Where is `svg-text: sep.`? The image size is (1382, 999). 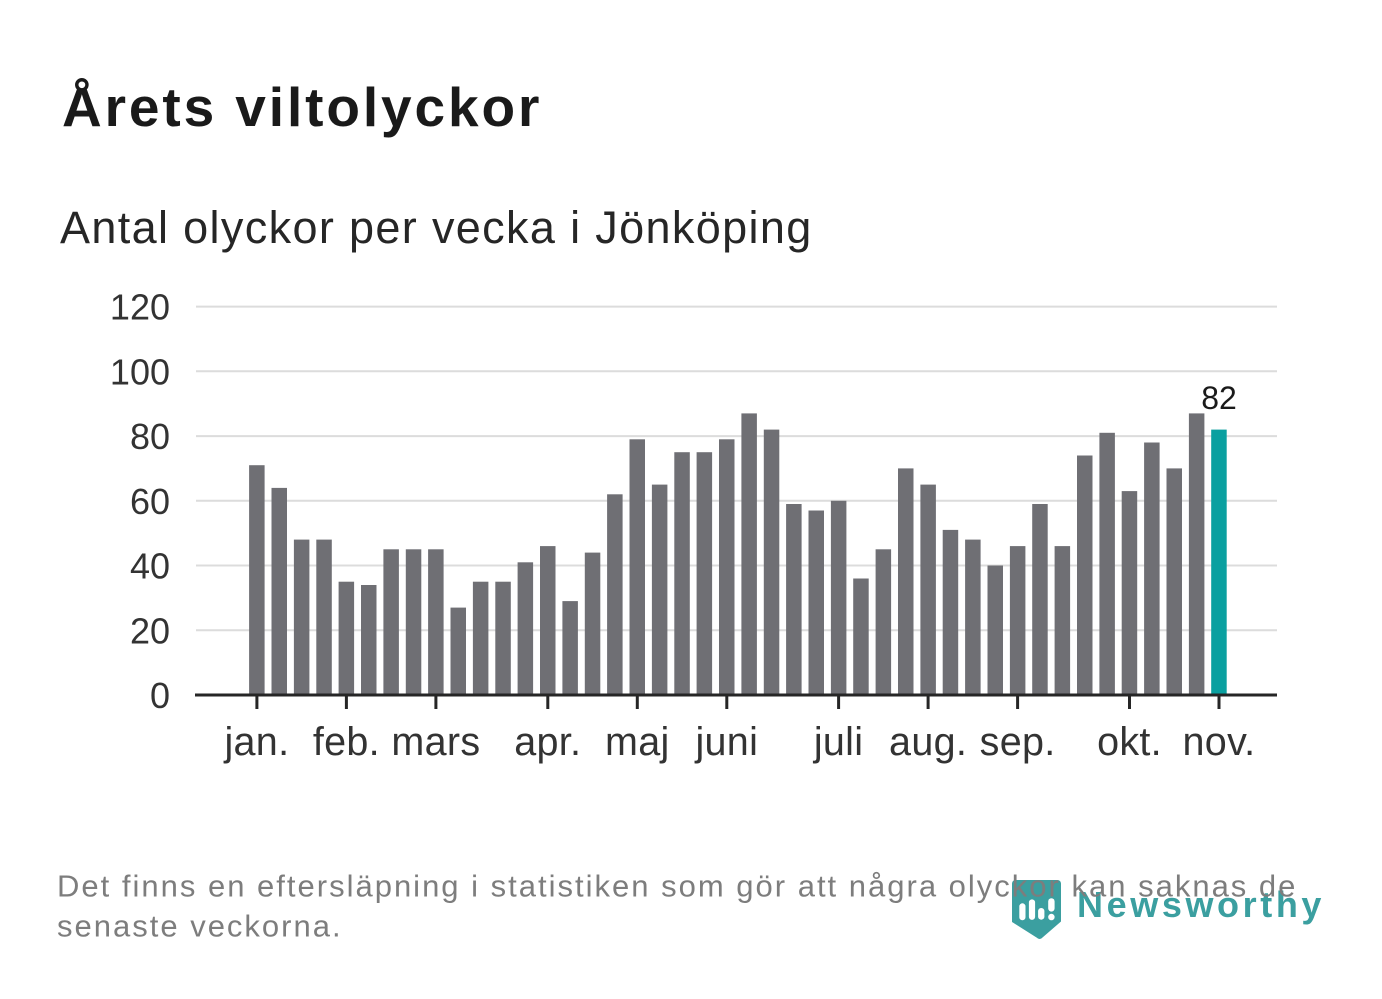 svg-text: sep. is located at coordinates (1018, 742).